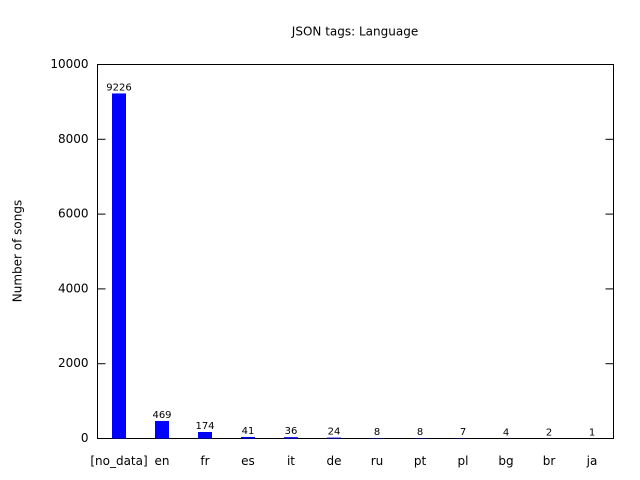 The height and width of the screenshot is (480, 640). What do you see at coordinates (334, 461) in the screenshot?
I see `x-tick-label: de` at bounding box center [334, 461].